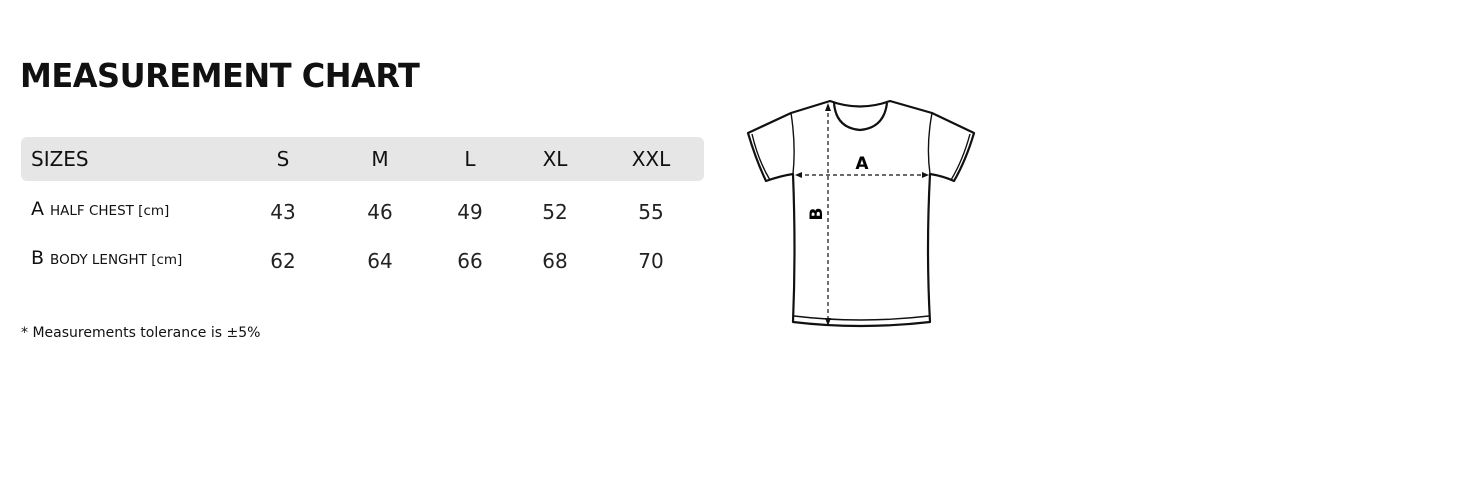  I want to click on table-cell: 66, so click(470, 261).